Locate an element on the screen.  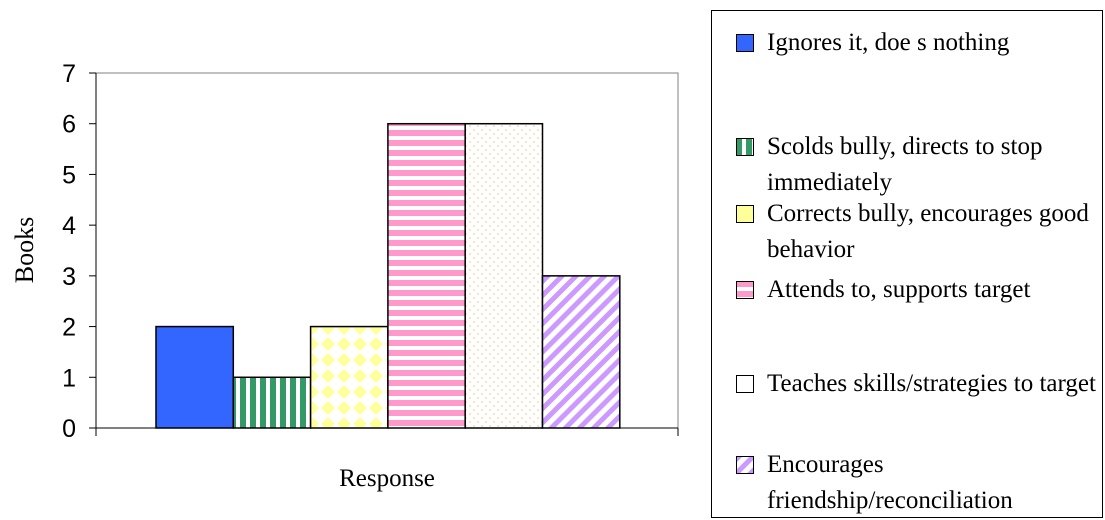
legend-item-encourages: Encourages friendship/reconciliation is located at coordinates (916, 483).